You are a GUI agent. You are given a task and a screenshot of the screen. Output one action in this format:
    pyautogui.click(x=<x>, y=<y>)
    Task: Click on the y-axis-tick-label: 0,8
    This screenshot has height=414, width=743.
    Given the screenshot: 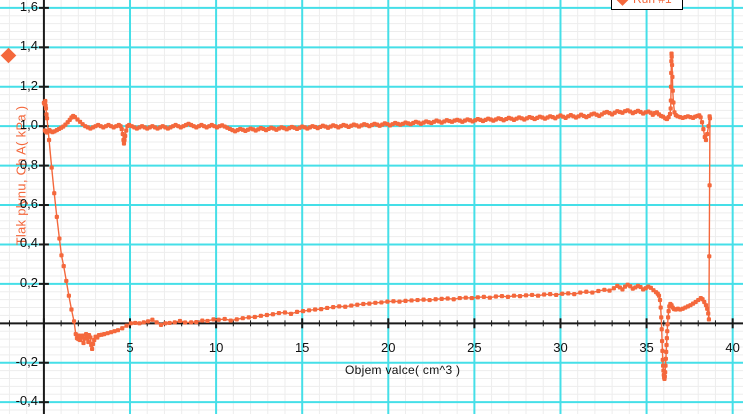 What is the action you would take?
    pyautogui.click(x=28, y=164)
    